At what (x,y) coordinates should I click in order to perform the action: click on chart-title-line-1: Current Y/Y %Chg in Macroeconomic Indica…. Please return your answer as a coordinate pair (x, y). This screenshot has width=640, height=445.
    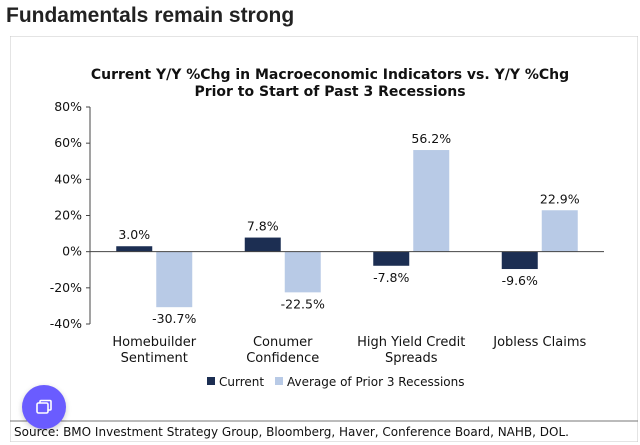
    Looking at the image, I should click on (330, 75).